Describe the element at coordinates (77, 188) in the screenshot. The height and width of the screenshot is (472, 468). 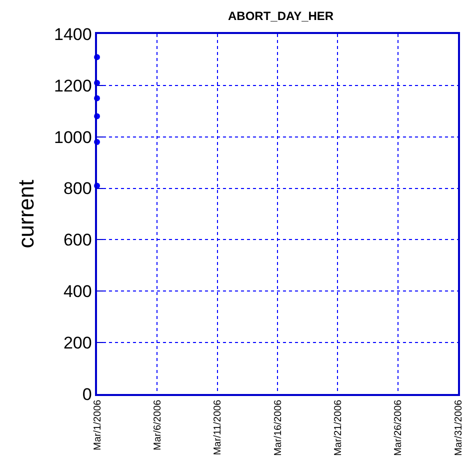
I see `y-tick-label: 800` at that location.